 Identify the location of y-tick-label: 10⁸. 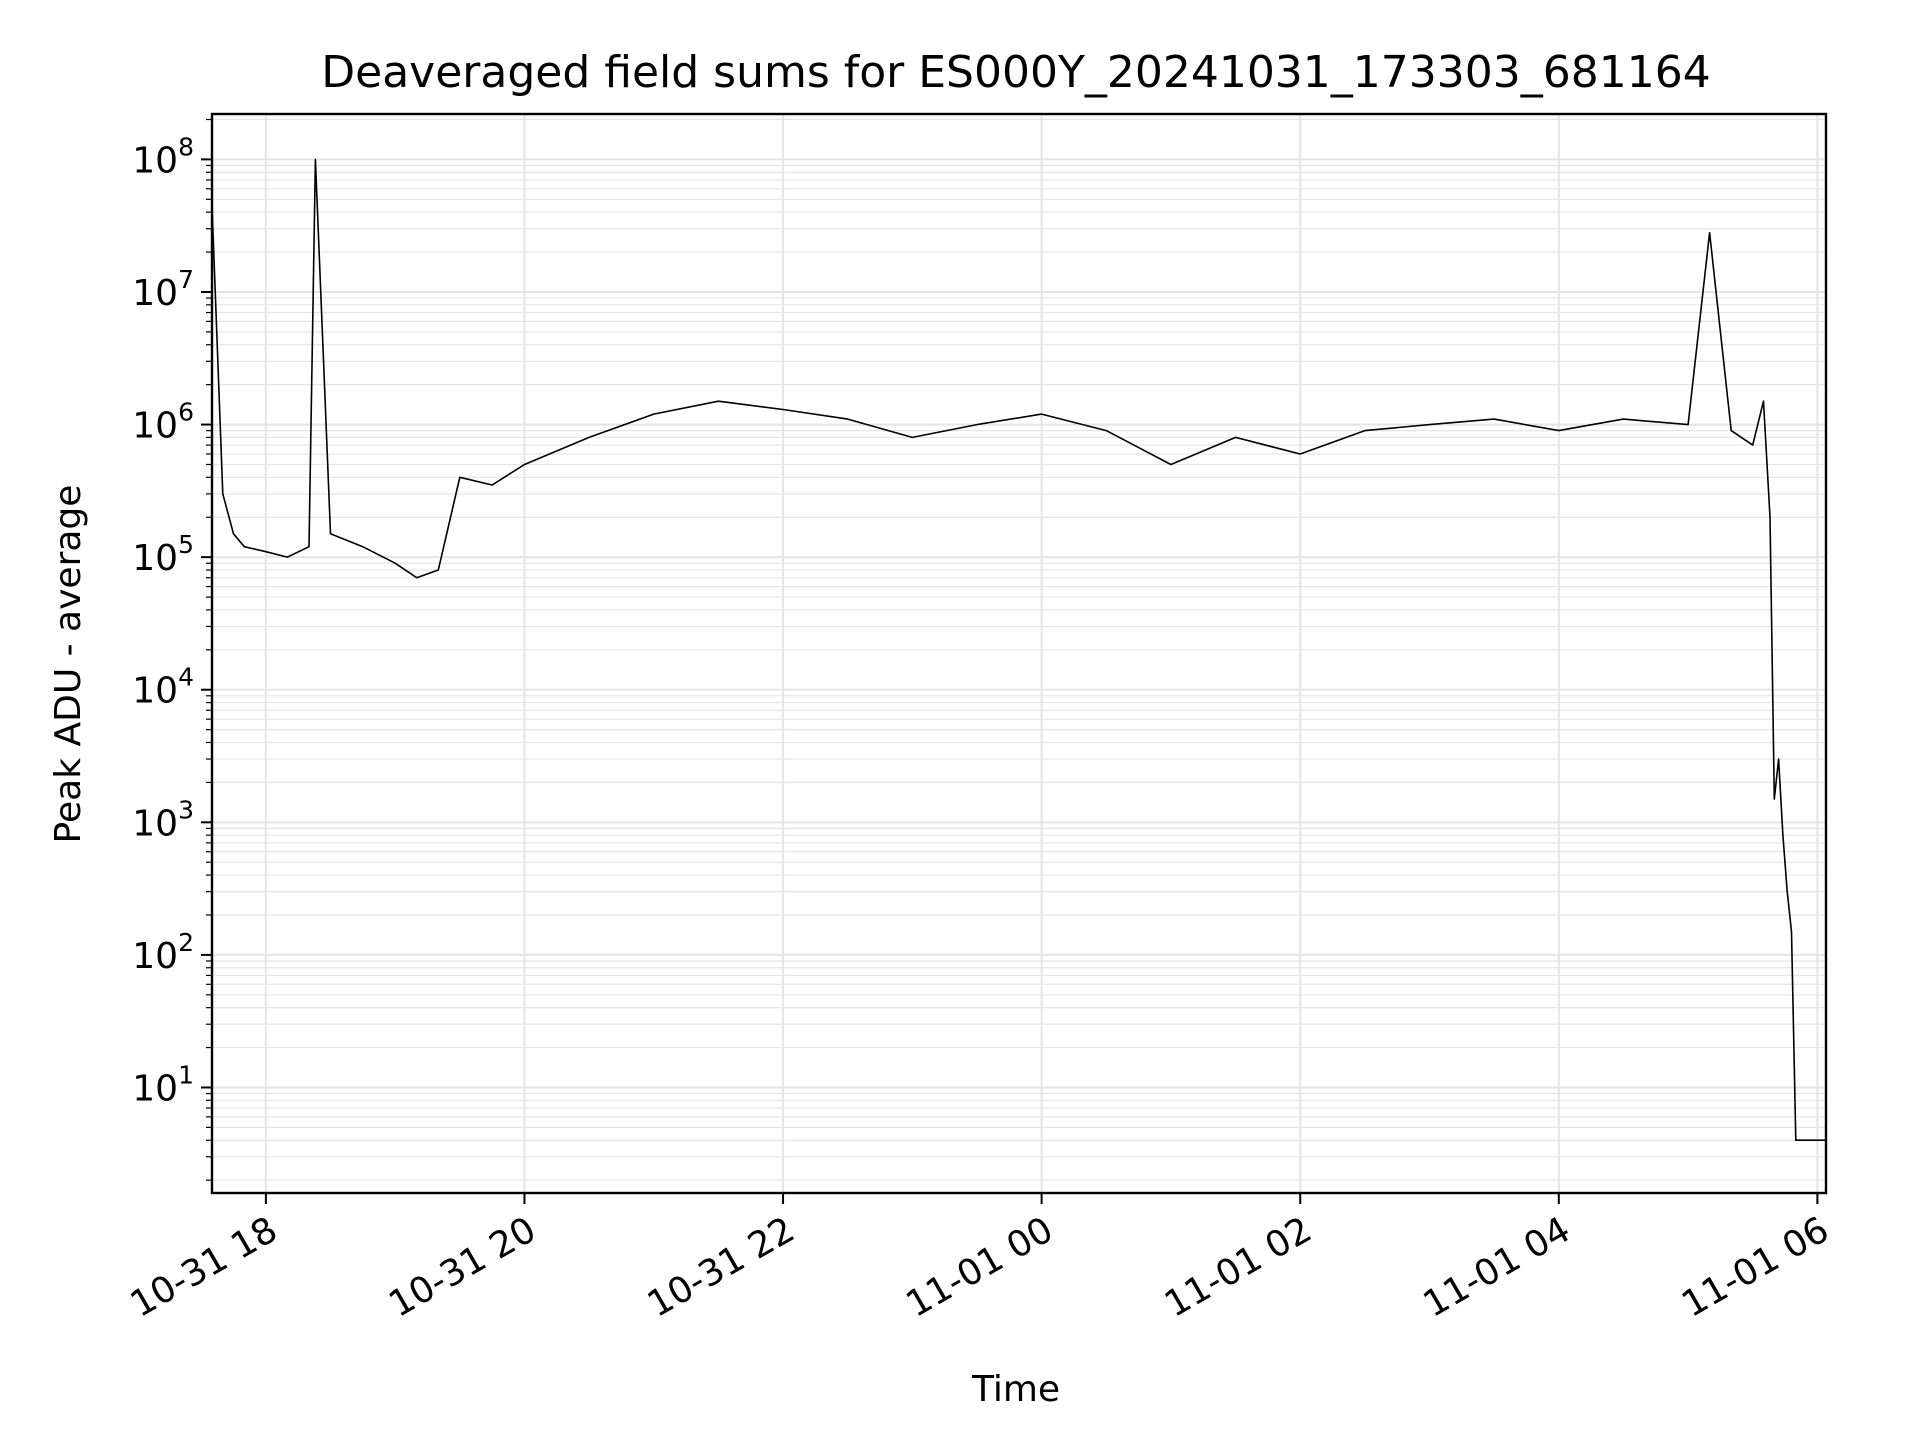
(163, 156).